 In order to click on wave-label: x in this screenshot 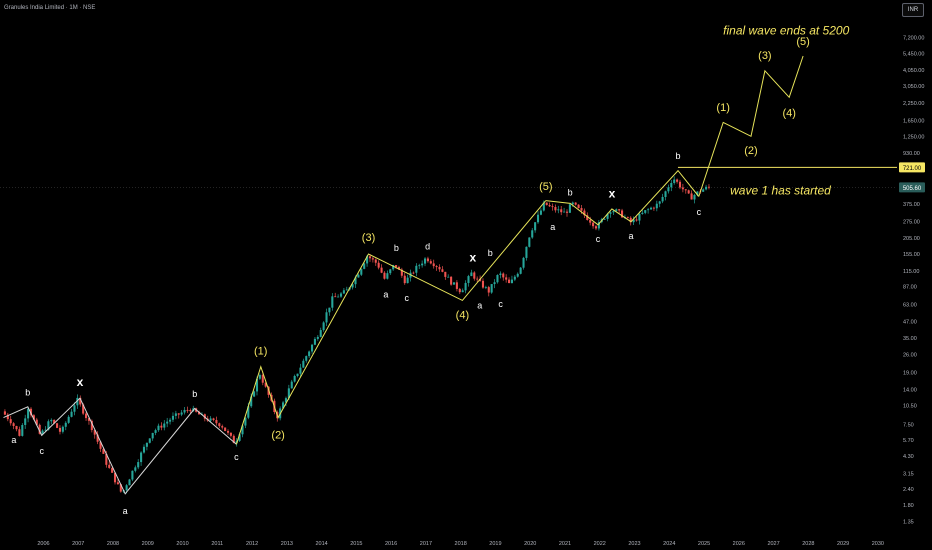, I will do `click(472, 258)`.